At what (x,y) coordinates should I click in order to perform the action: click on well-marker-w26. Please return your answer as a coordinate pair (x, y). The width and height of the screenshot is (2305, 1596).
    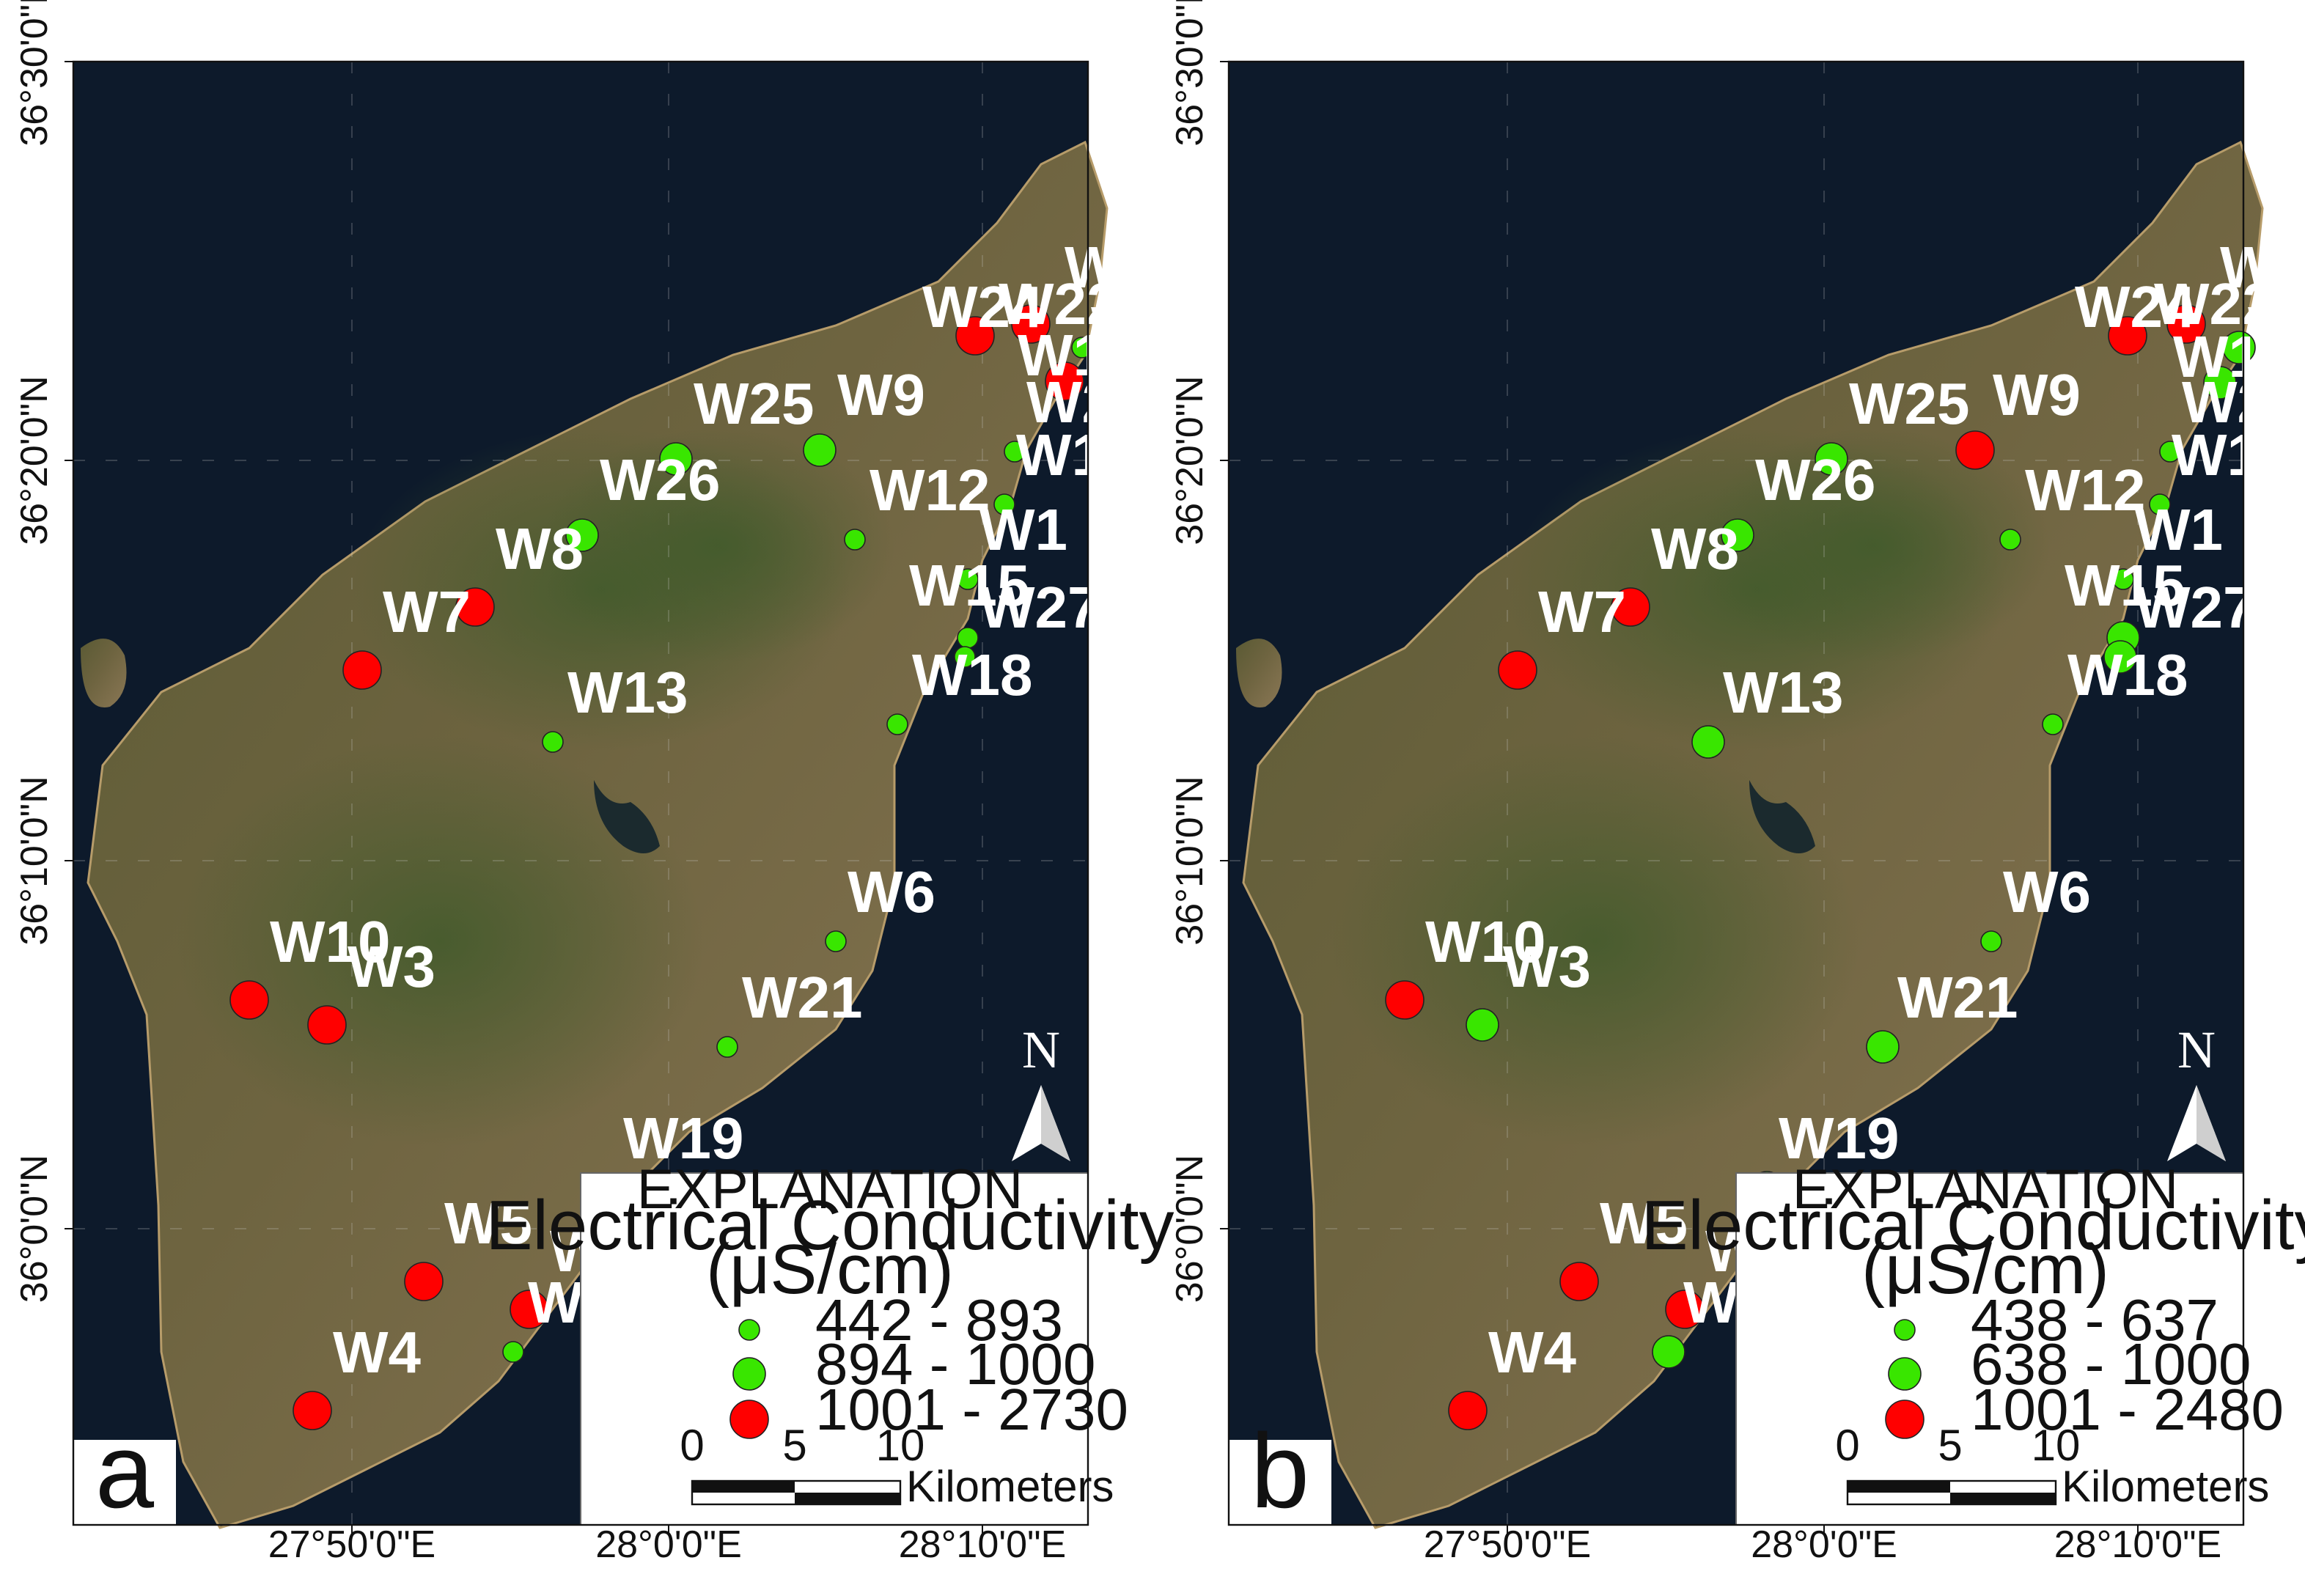
    Looking at the image, I should click on (582, 535).